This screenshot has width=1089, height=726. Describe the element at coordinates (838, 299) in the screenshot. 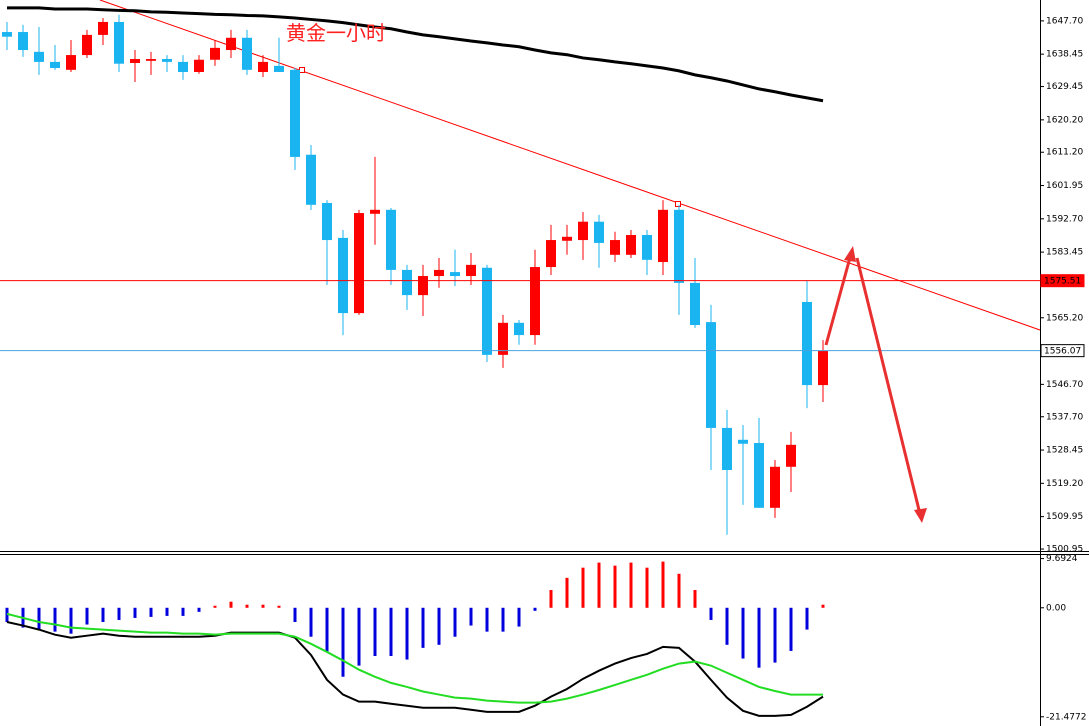

I see `arrow-up` at that location.